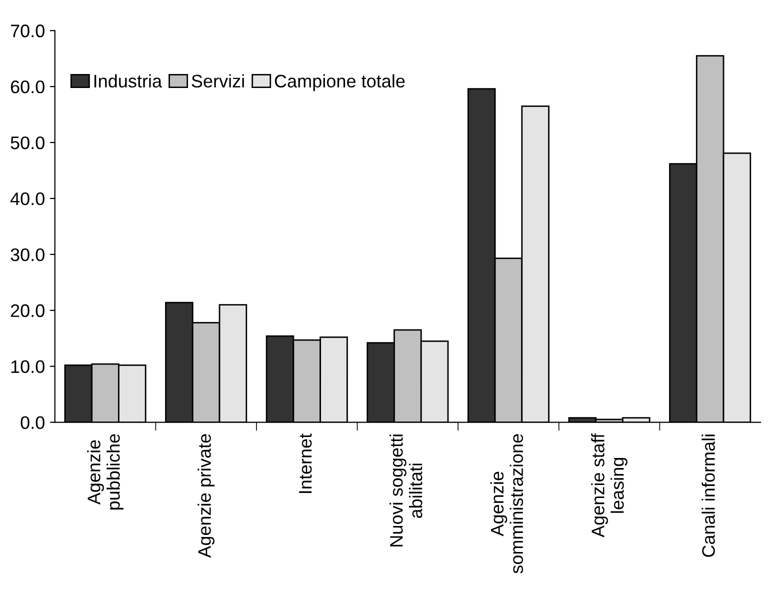 The height and width of the screenshot is (612, 784). What do you see at coordinates (27, 199) in the screenshot?
I see `y-tick-label: 40.0` at bounding box center [27, 199].